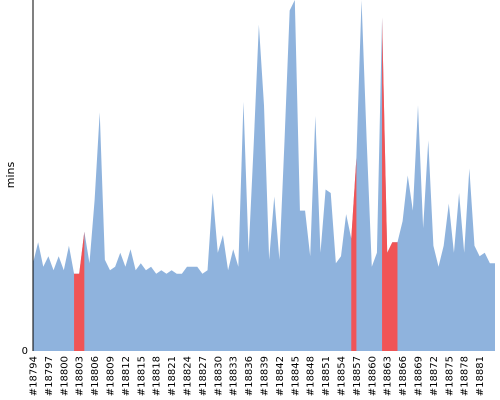 Image resolution: width=500 pixels, height=400 pixels. Describe the element at coordinates (449, 376) in the screenshot. I see `x-tick-label: #18875` at that location.